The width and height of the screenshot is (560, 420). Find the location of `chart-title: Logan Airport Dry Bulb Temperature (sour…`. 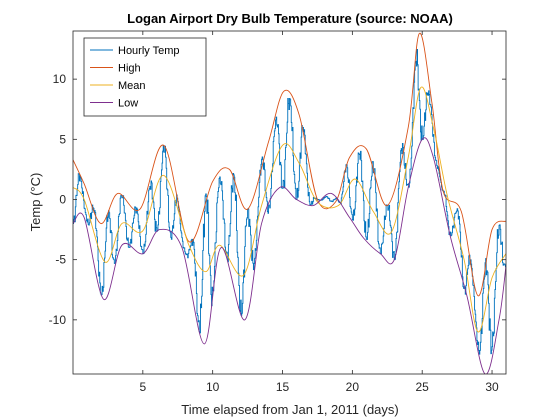

chart-title: Logan Airport Dry Bulb Temperature (sour… is located at coordinates (290, 18).